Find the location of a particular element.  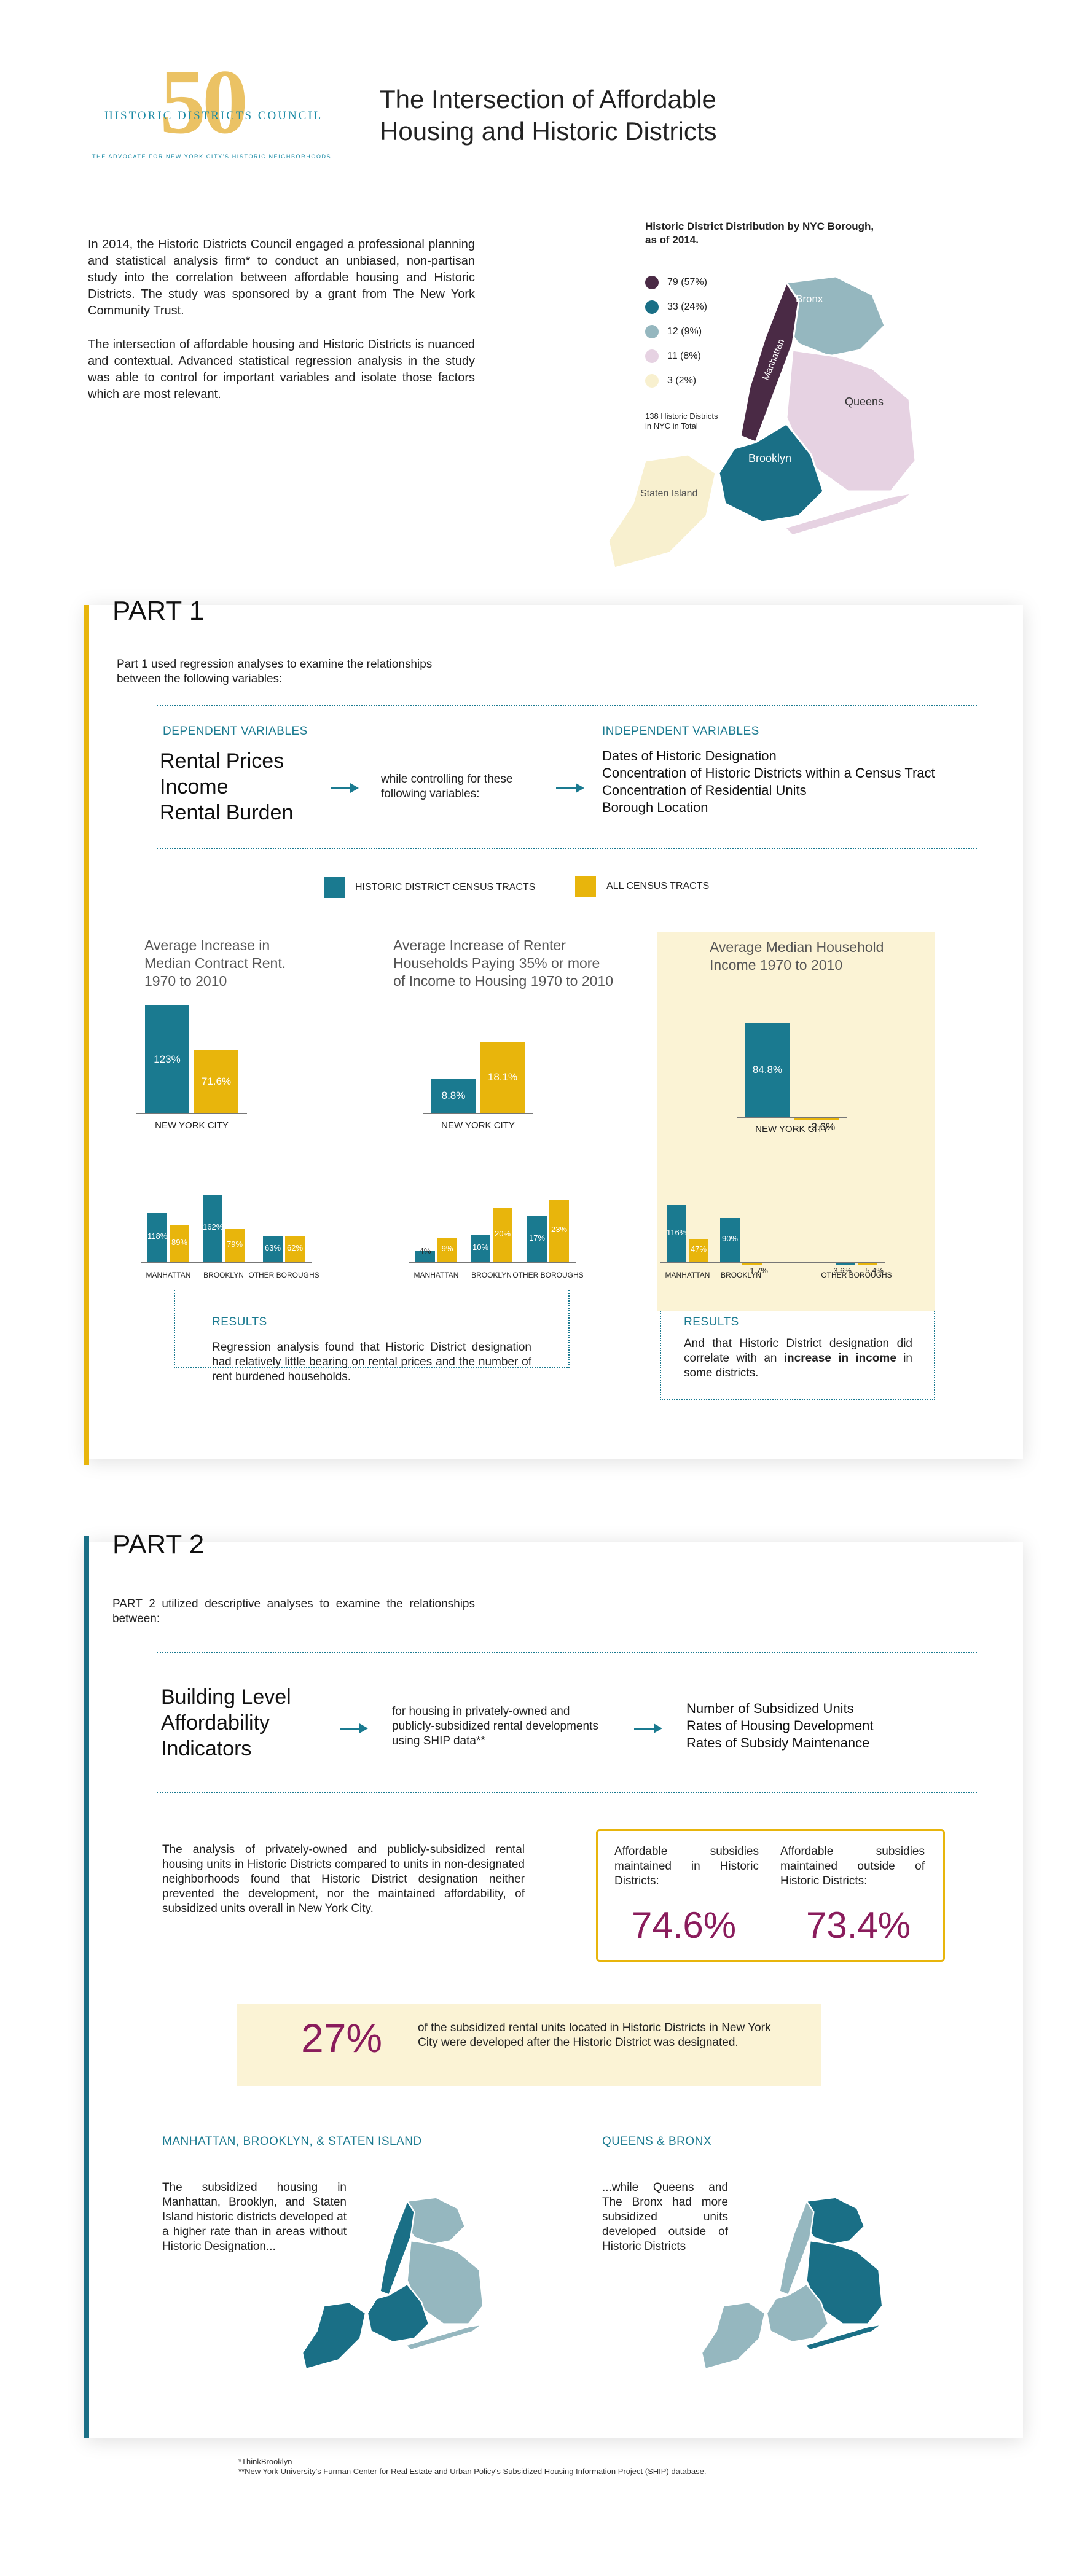

dep-var: Rental Burden is located at coordinates (227, 812).